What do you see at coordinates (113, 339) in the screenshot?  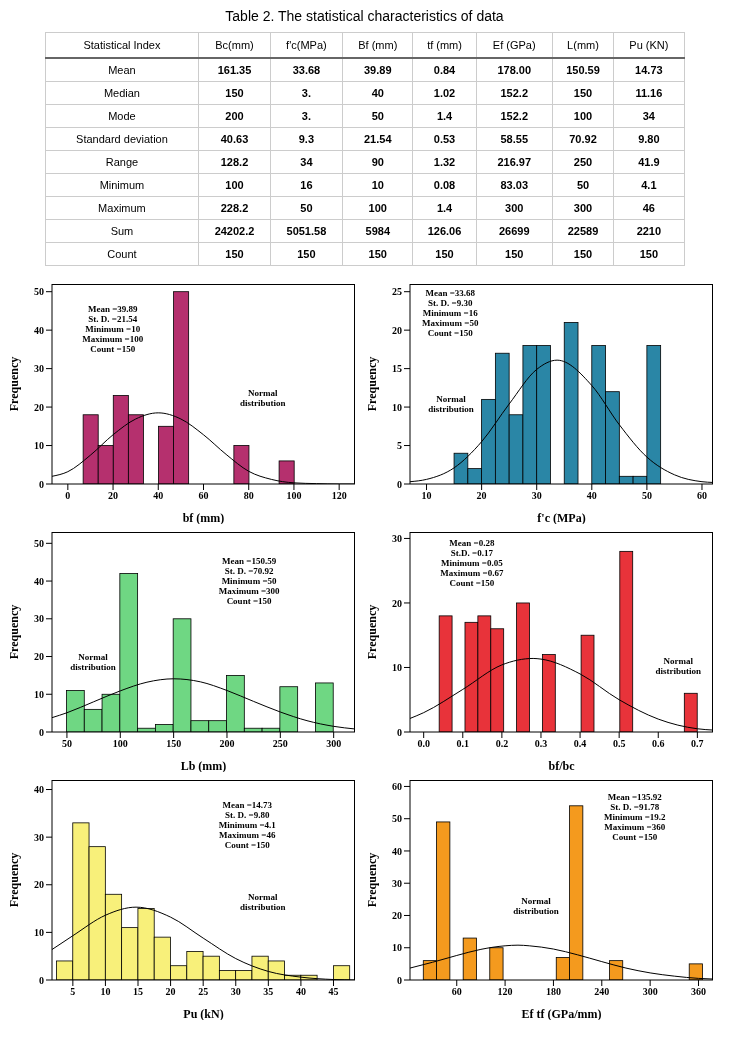 I see `annotation: Maximum =100` at bounding box center [113, 339].